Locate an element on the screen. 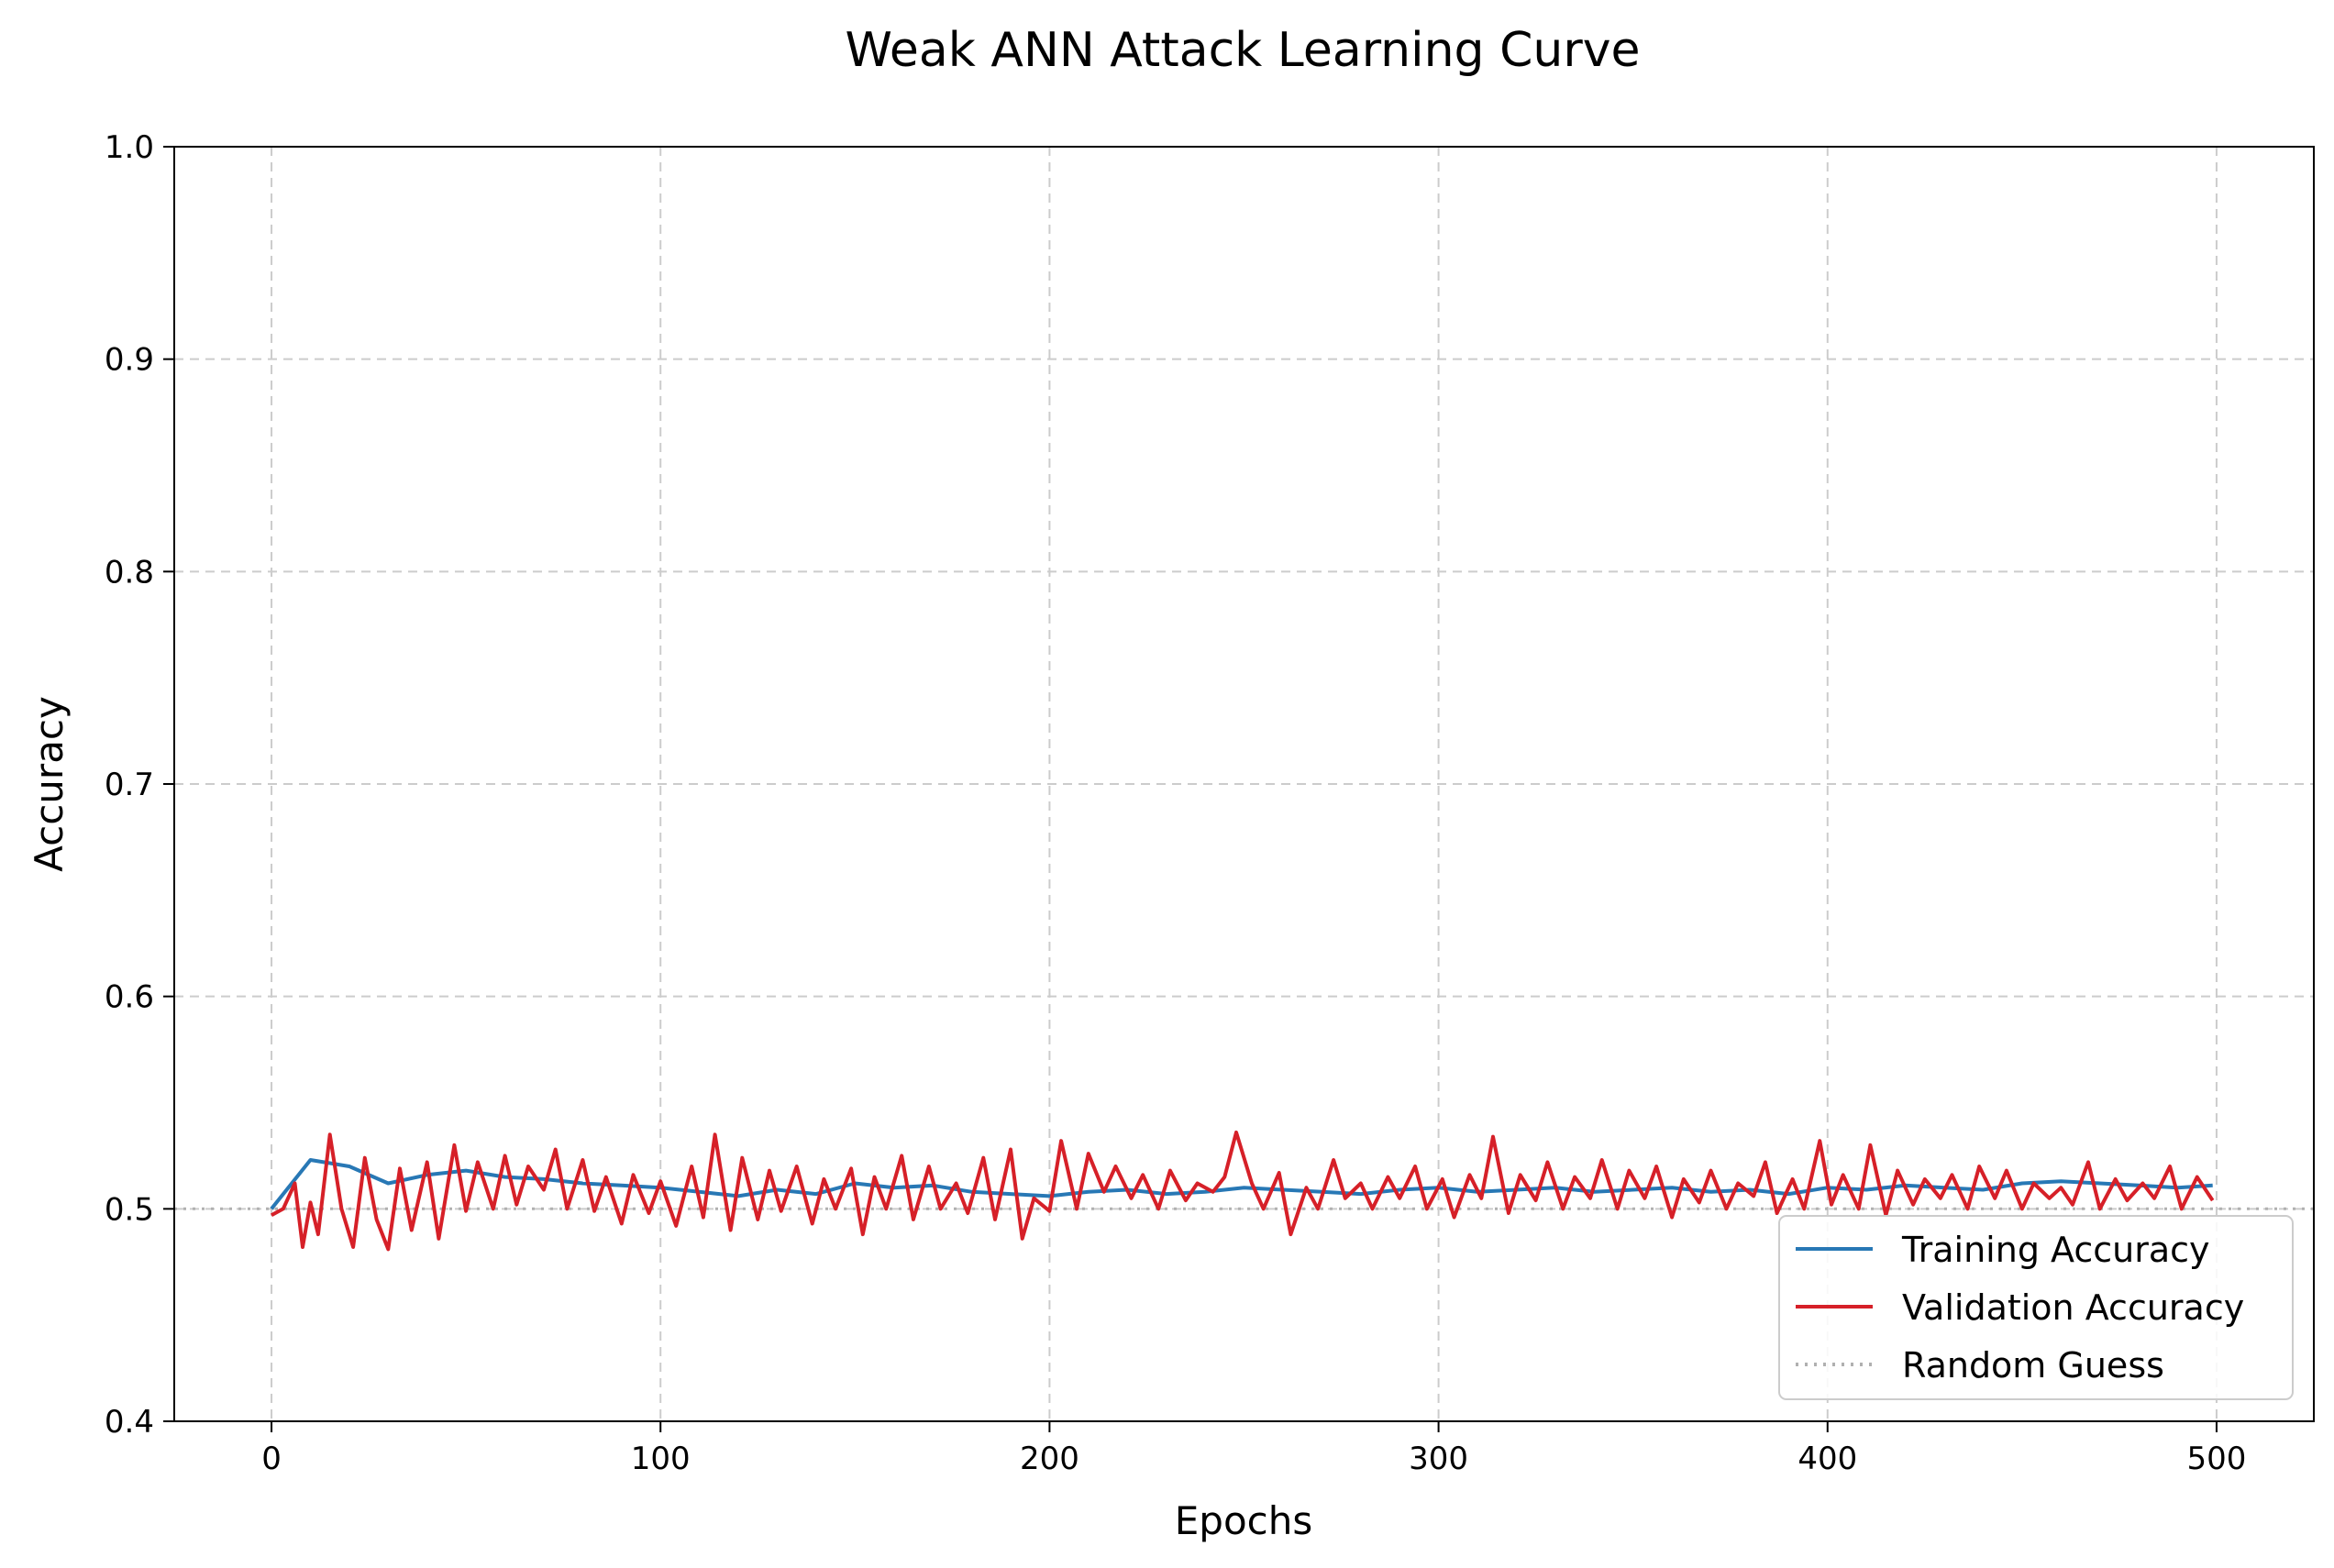  y-tick-label: 0.9 is located at coordinates (129, 361).